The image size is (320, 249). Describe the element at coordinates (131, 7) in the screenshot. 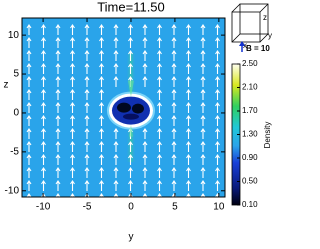

I see `chart-title: Time=11.50` at that location.